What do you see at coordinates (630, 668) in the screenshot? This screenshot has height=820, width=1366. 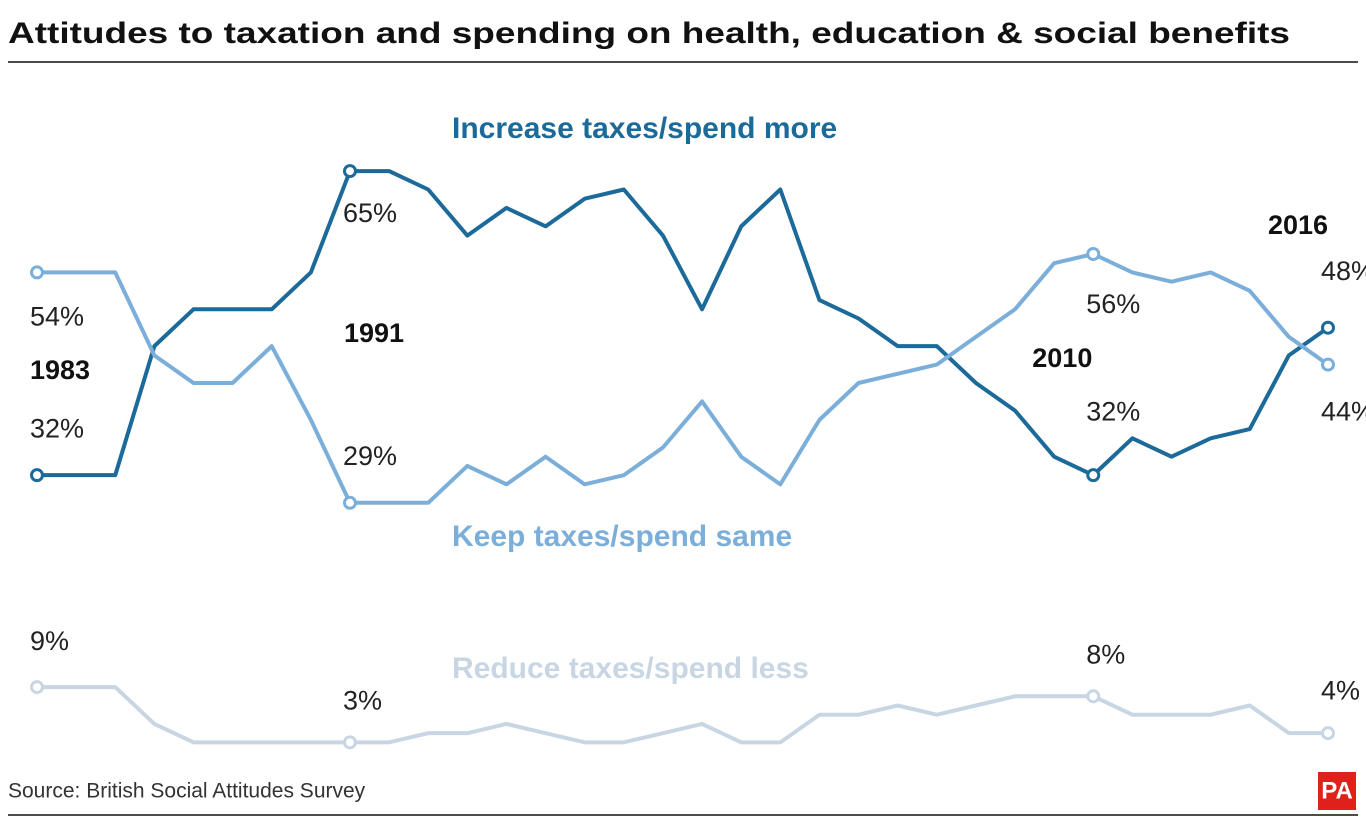 I see `series-name: Reduce taxes/spend less` at bounding box center [630, 668].